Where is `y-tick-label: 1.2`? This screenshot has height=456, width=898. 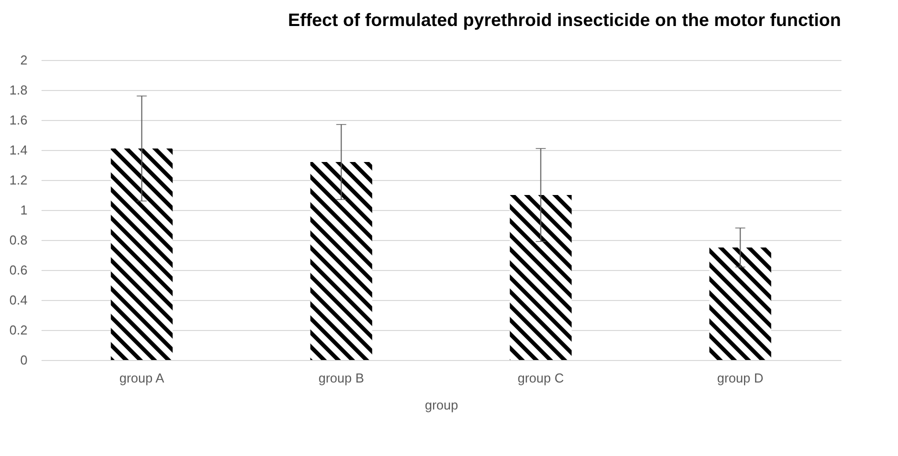
y-tick-label: 1.2 is located at coordinates (18, 180).